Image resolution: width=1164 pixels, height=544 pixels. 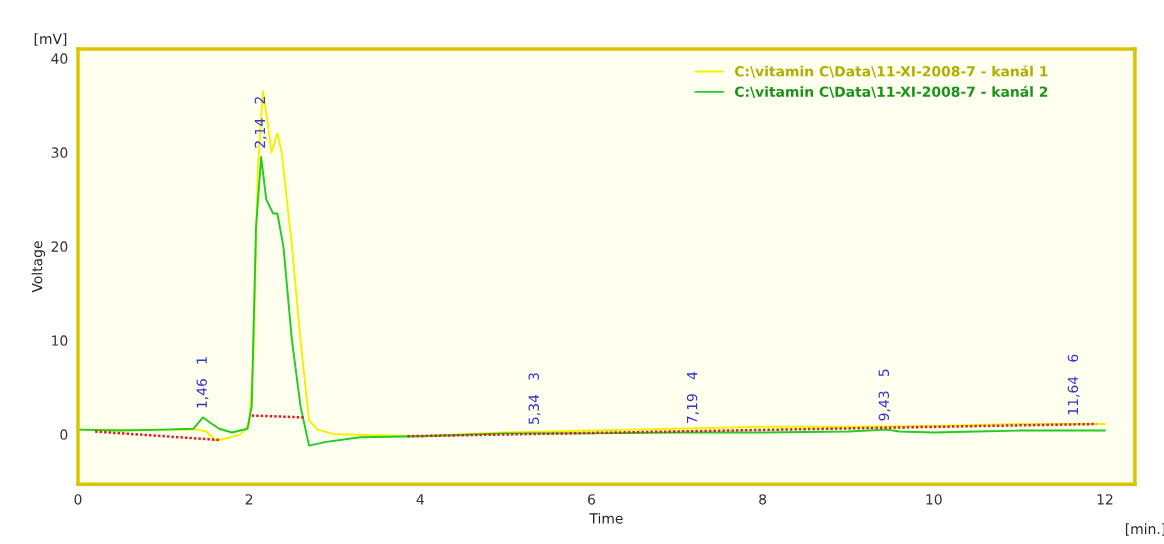 I want to click on annotation: 9,43 5, so click(x=884, y=395).